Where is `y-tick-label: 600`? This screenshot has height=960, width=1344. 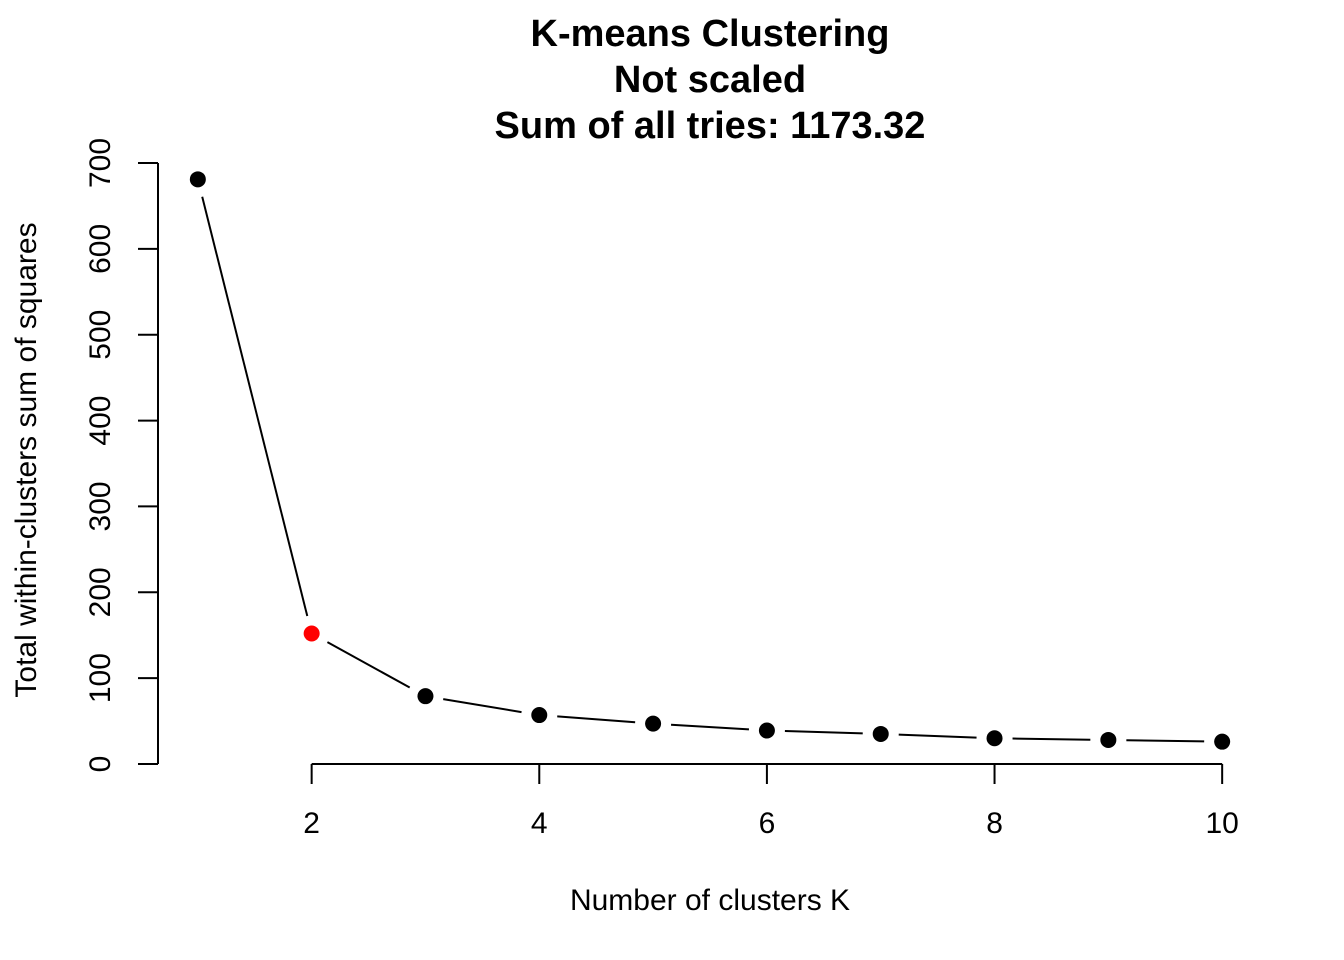
y-tick-label: 600 is located at coordinates (100, 249).